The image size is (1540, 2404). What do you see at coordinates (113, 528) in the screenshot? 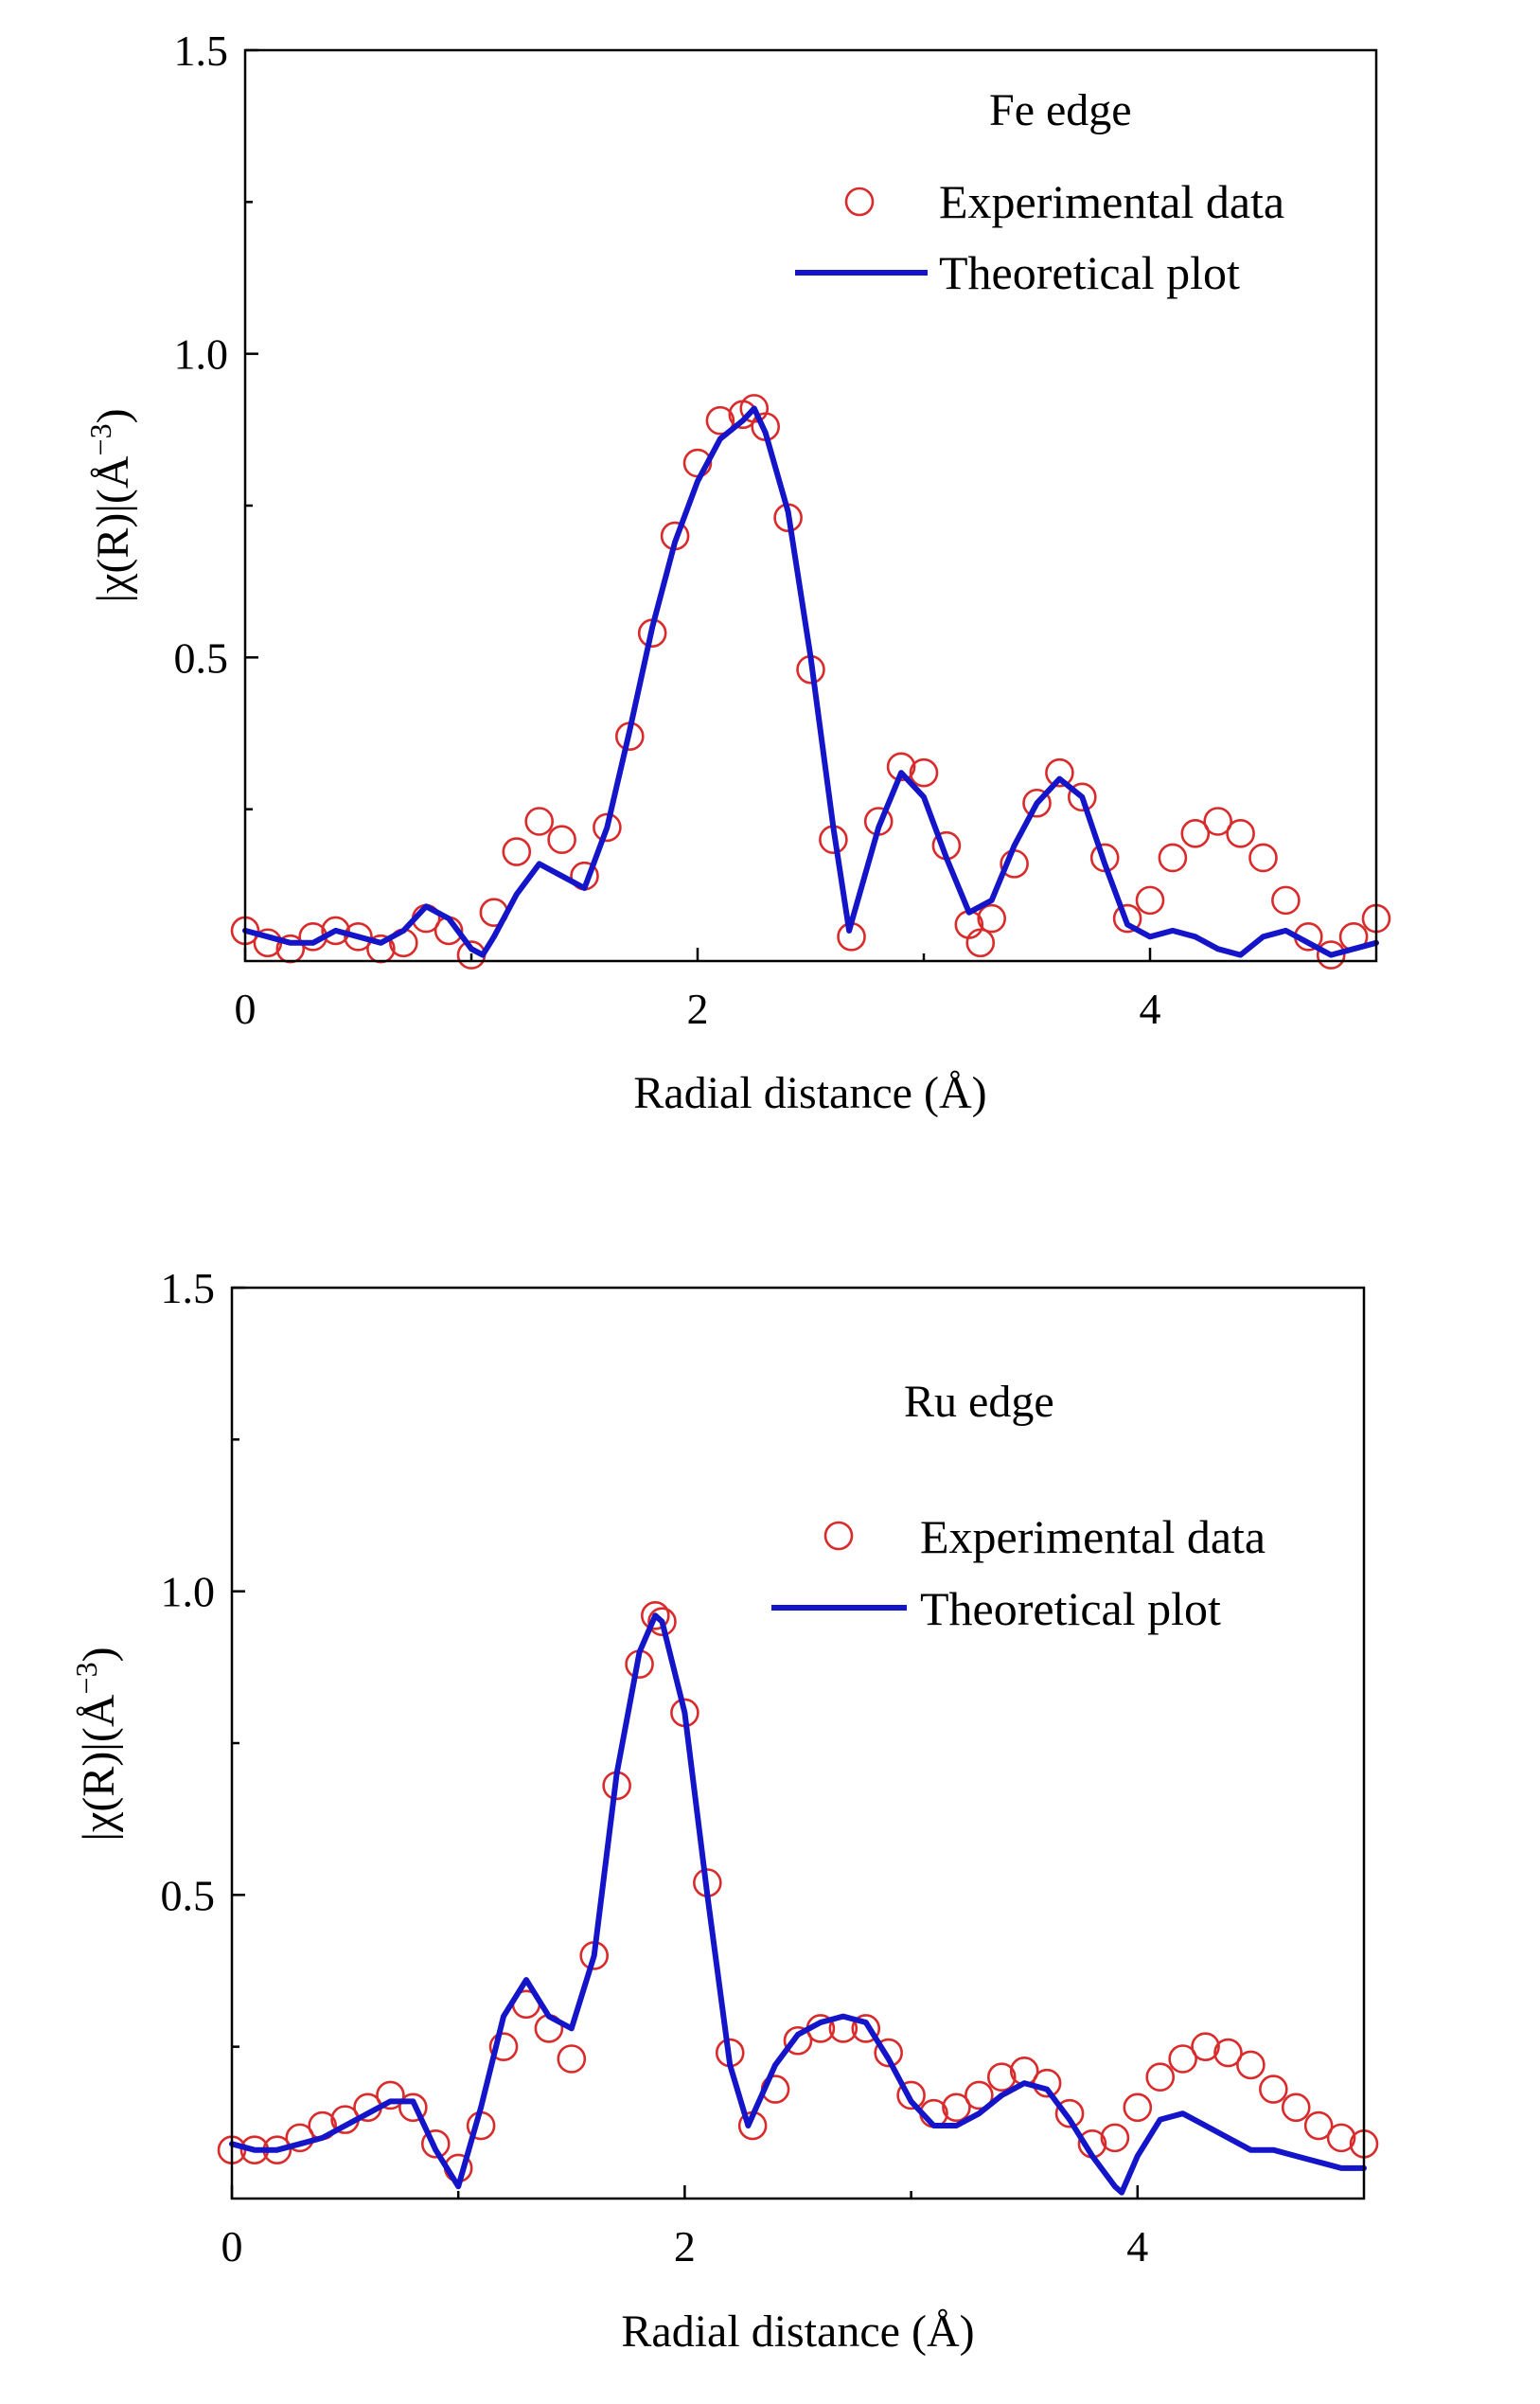
I see `fe-y-axis-title-main: |χ(R)|(Å` at bounding box center [113, 528].